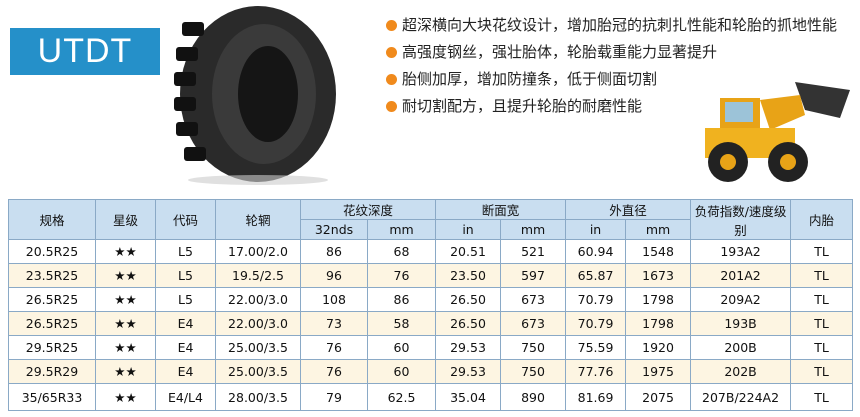 This screenshot has width=860, height=417. I want to click on table-cell: 209A2, so click(741, 299).